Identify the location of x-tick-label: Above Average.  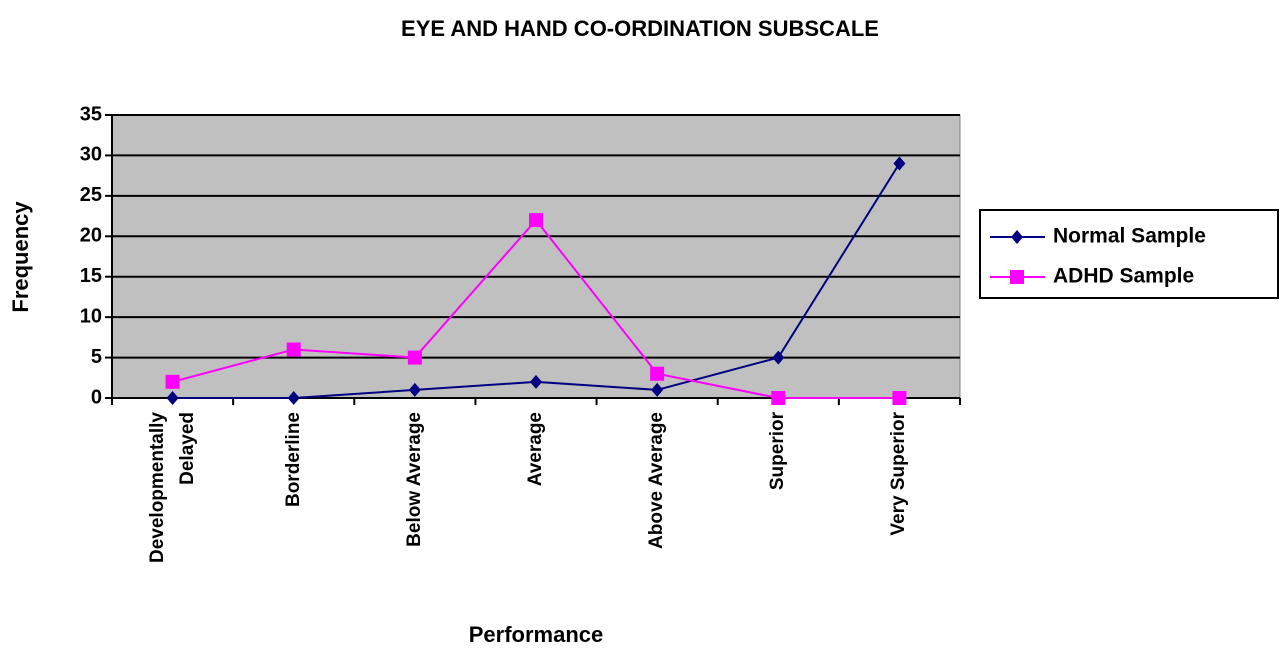
(657, 480).